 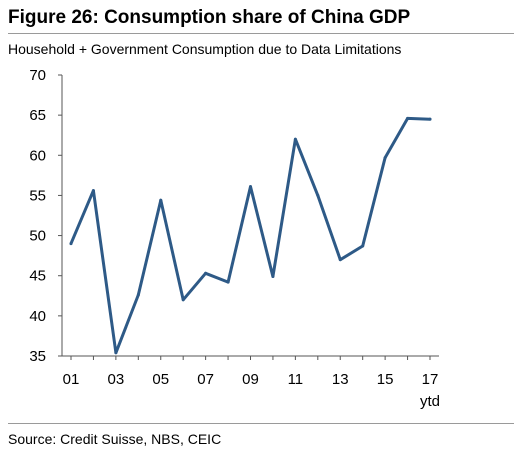 I want to click on x-tick-label: 07, so click(x=205, y=379).